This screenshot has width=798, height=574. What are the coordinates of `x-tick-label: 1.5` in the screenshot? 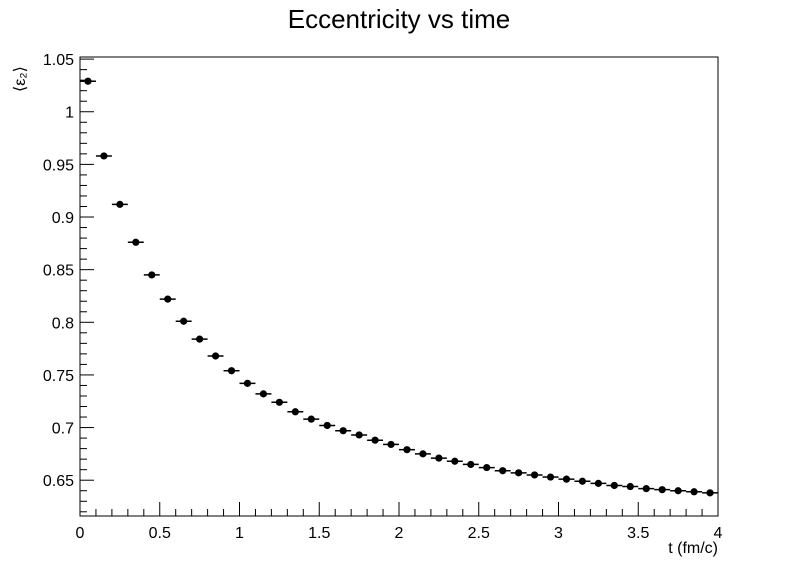 It's located at (319, 533).